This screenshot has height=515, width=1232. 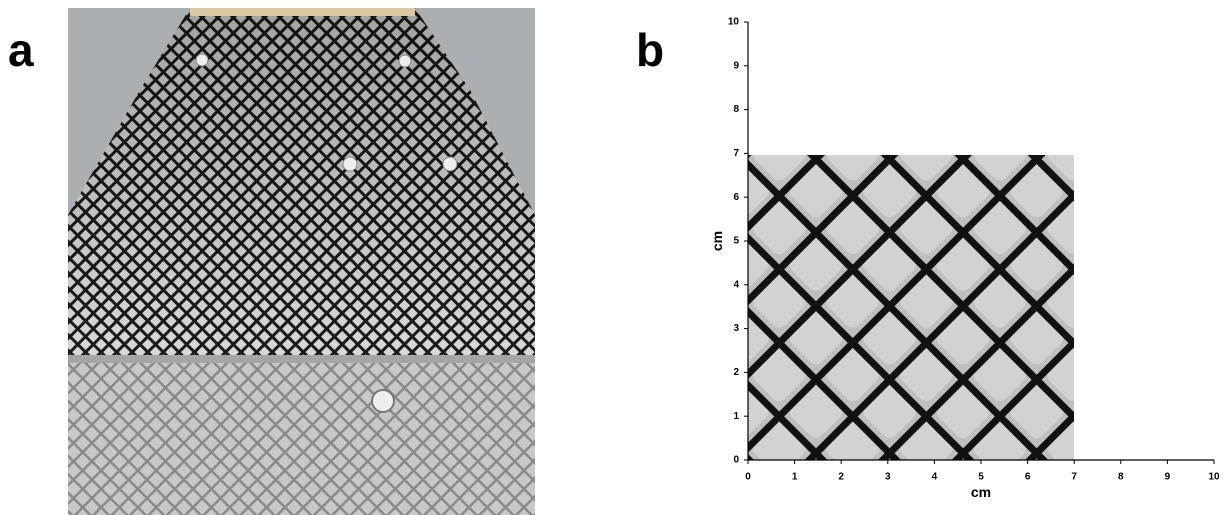 What do you see at coordinates (736, 372) in the screenshot?
I see `y-tick-label: 2` at bounding box center [736, 372].